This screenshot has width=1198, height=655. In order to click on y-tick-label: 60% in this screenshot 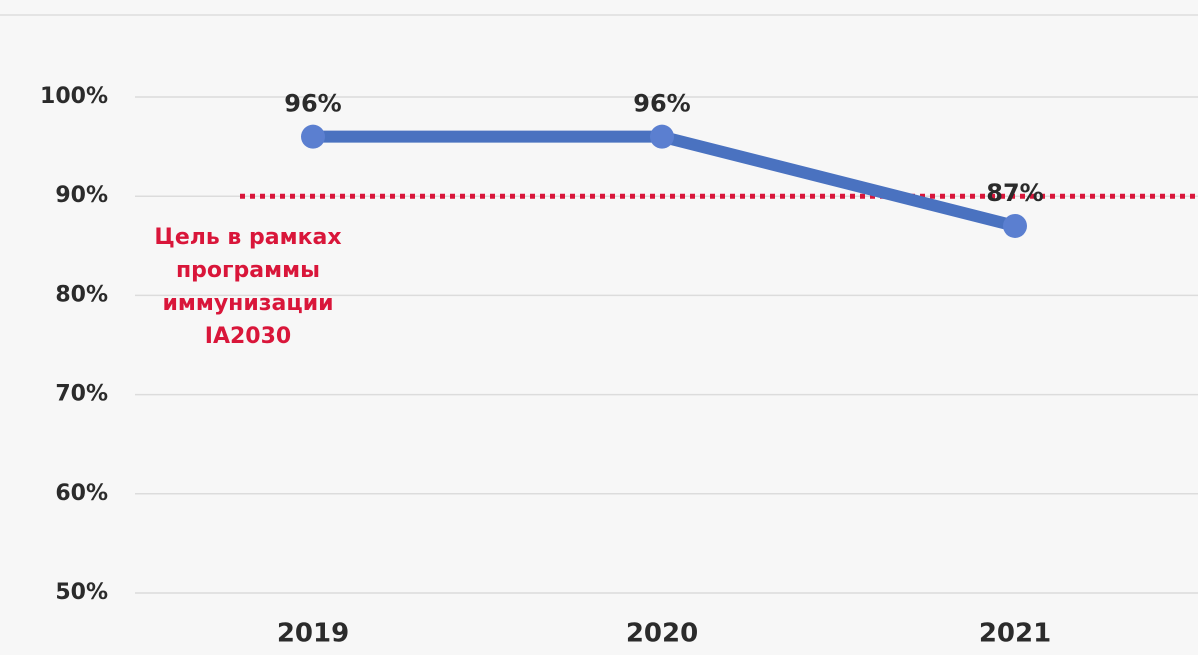, I will do `click(81, 493)`.